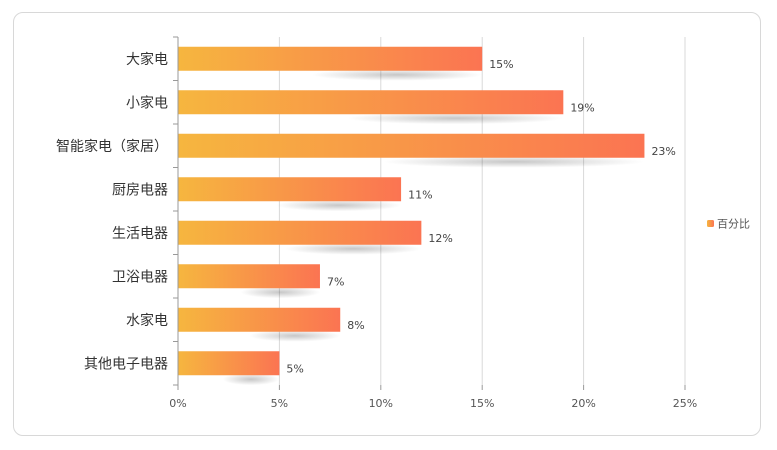 Image resolution: width=777 pixels, height=450 pixels. I want to click on x-tick-label: 20%, so click(583, 403).